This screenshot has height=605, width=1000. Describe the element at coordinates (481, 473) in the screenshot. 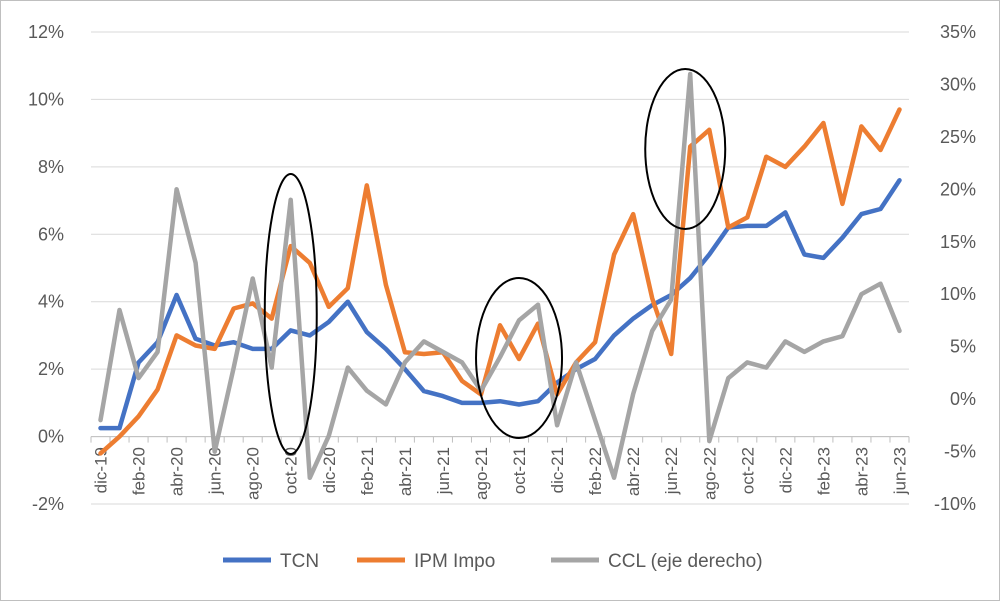

I see `x-tick-label: ago-21` at that location.